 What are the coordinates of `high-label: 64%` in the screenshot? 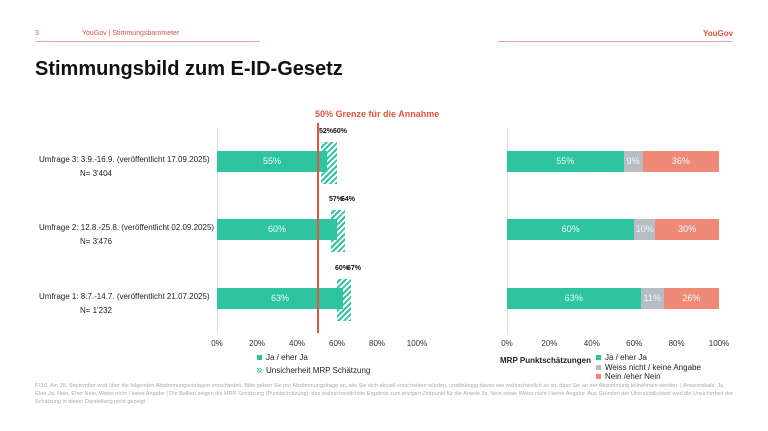 It's located at (348, 199).